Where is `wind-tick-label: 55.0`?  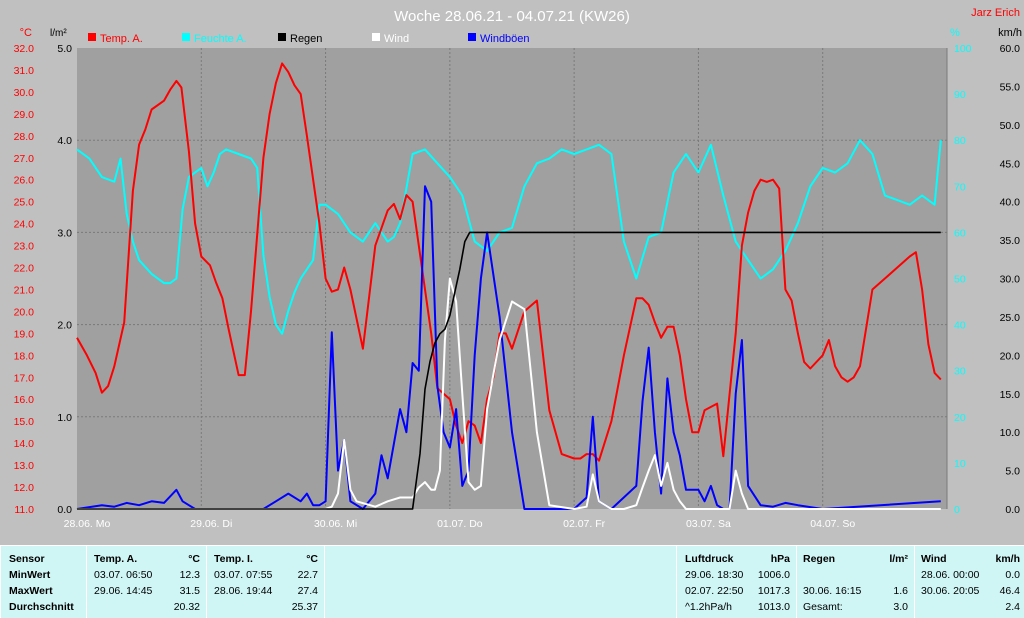
wind-tick-label: 55.0 is located at coordinates (1010, 87).